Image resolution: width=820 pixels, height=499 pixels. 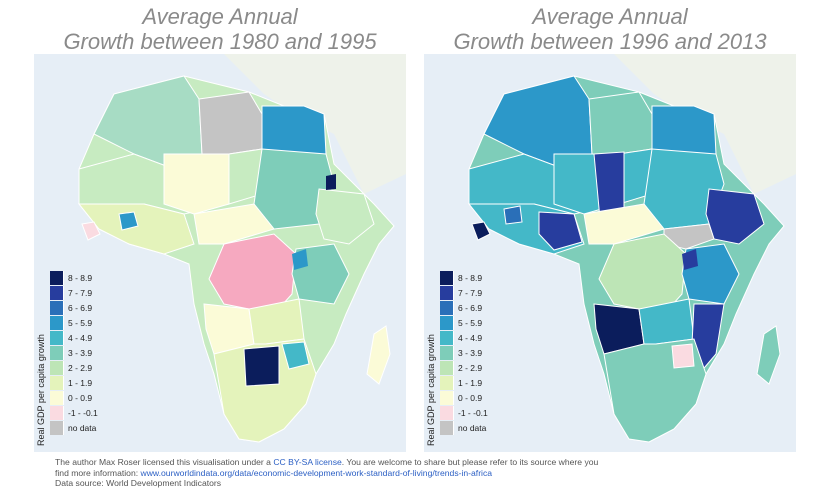 I want to click on legend-item: 8 - 8.9, so click(x=470, y=277).